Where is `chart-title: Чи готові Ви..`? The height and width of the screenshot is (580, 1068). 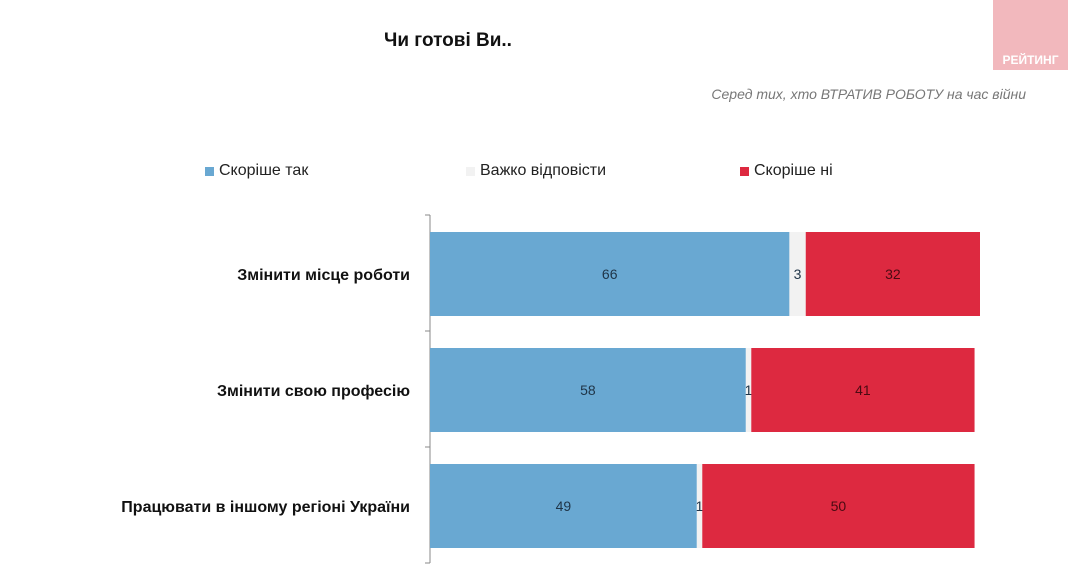
chart-title: Чи готові Ви.. is located at coordinates (448, 40).